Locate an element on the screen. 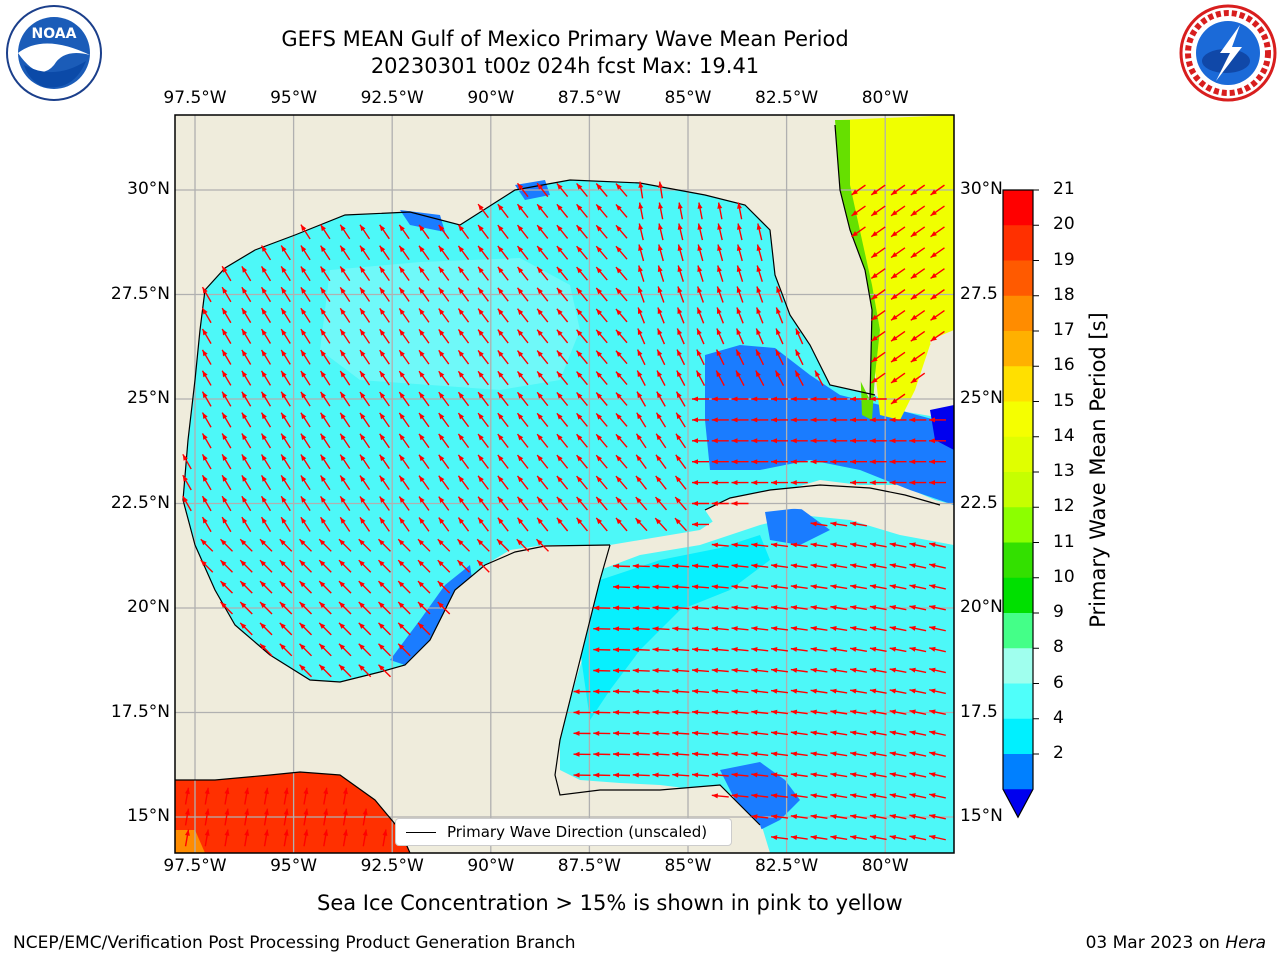 The image size is (1280, 960). axis-tick-label: 25°N is located at coordinates (148, 398).